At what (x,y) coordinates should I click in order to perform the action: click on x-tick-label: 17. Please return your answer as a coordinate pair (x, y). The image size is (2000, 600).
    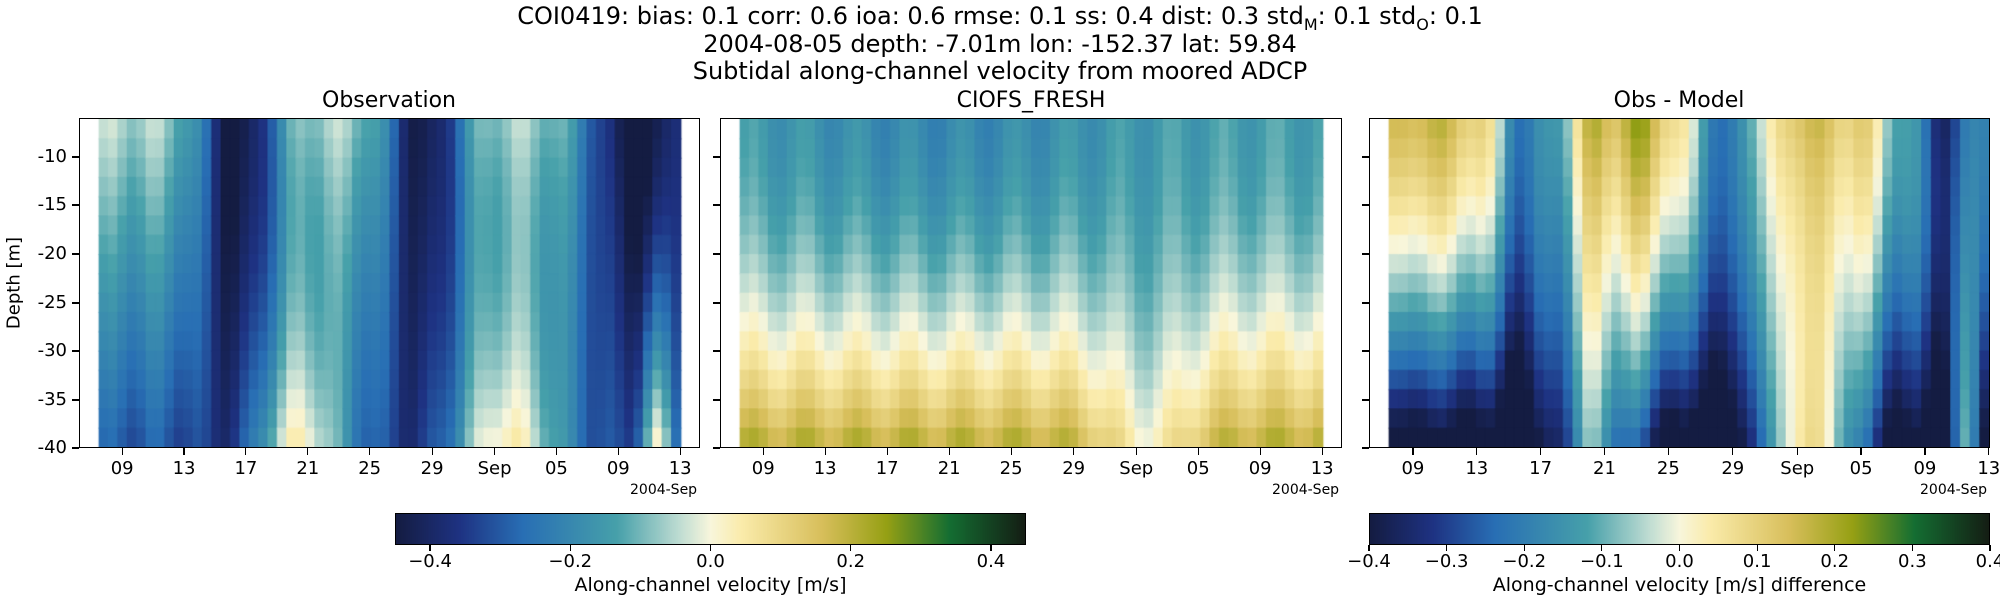
    Looking at the image, I should click on (246, 468).